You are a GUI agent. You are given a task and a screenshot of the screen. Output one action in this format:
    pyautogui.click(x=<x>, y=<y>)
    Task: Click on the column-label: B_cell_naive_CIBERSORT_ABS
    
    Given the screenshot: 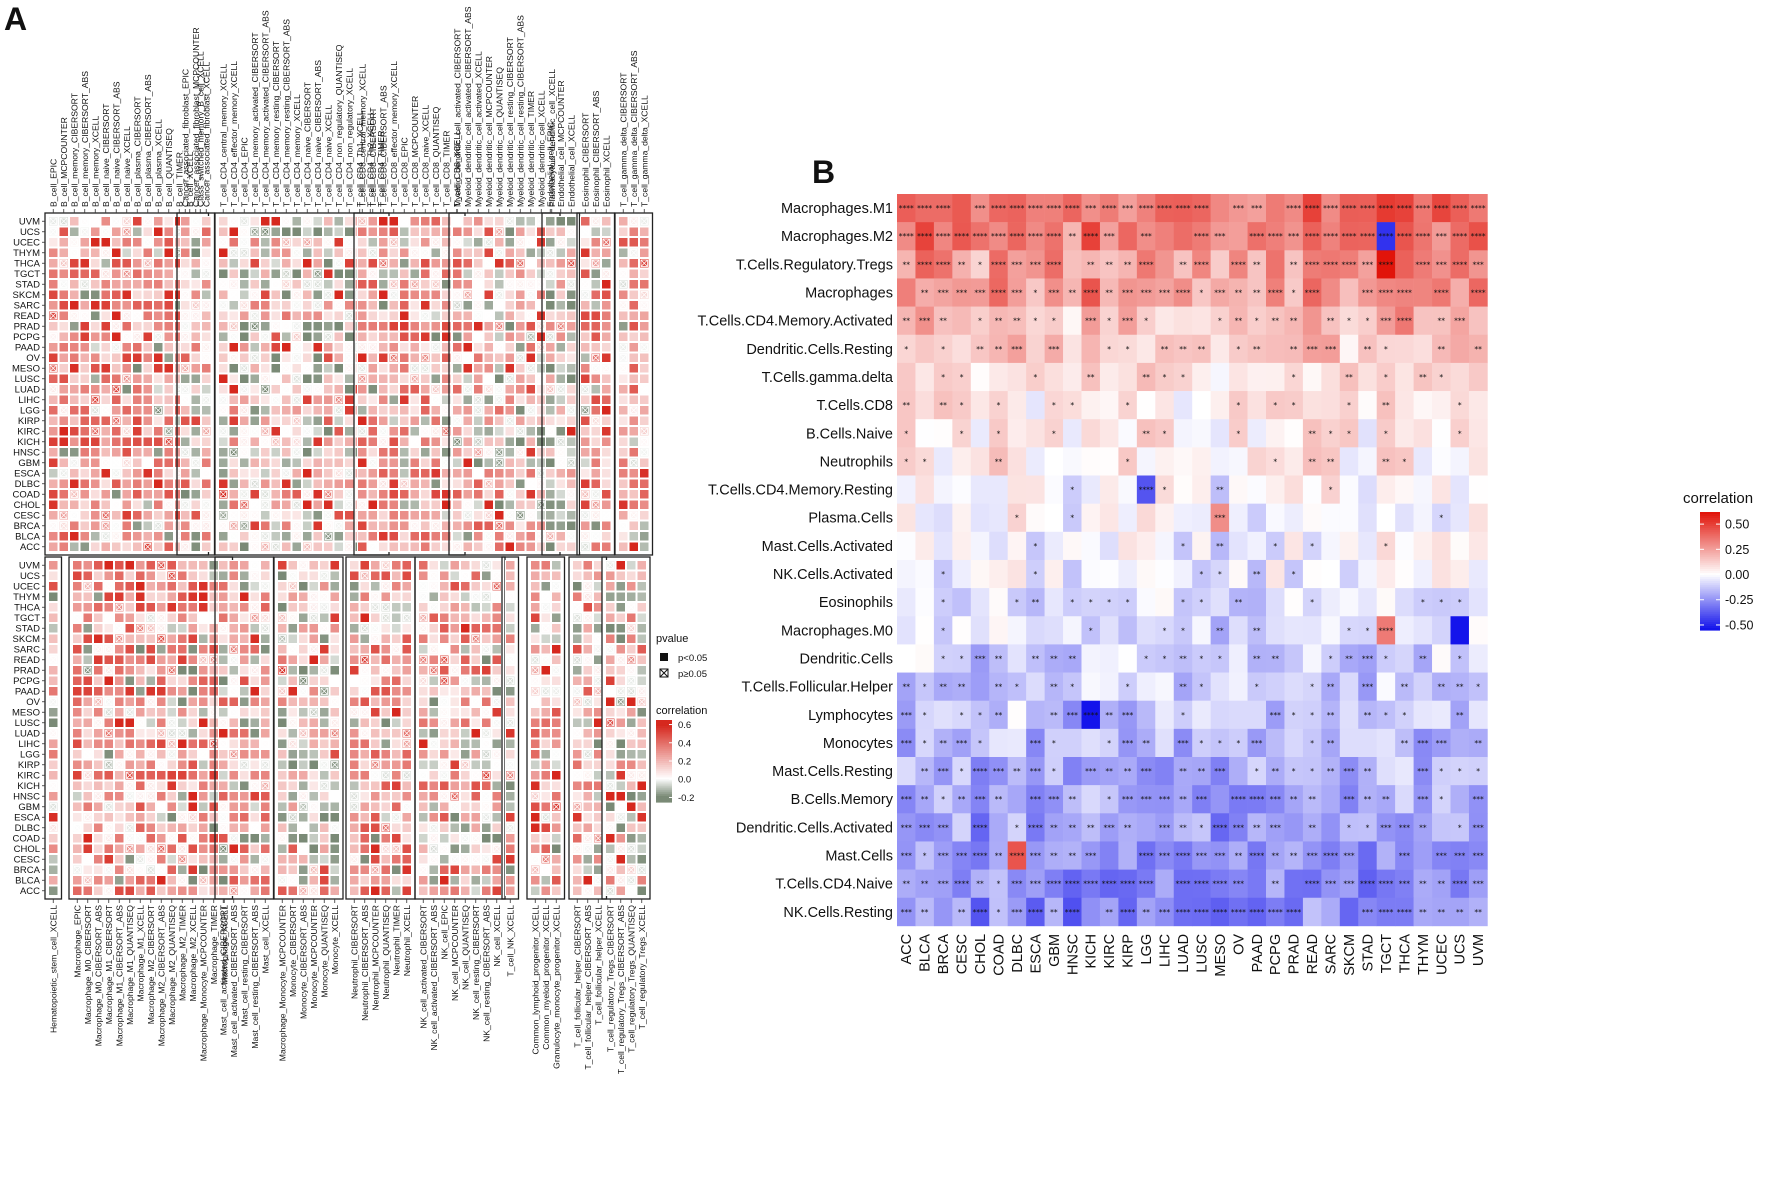 What is the action you would take?
    pyautogui.click(x=116, y=144)
    